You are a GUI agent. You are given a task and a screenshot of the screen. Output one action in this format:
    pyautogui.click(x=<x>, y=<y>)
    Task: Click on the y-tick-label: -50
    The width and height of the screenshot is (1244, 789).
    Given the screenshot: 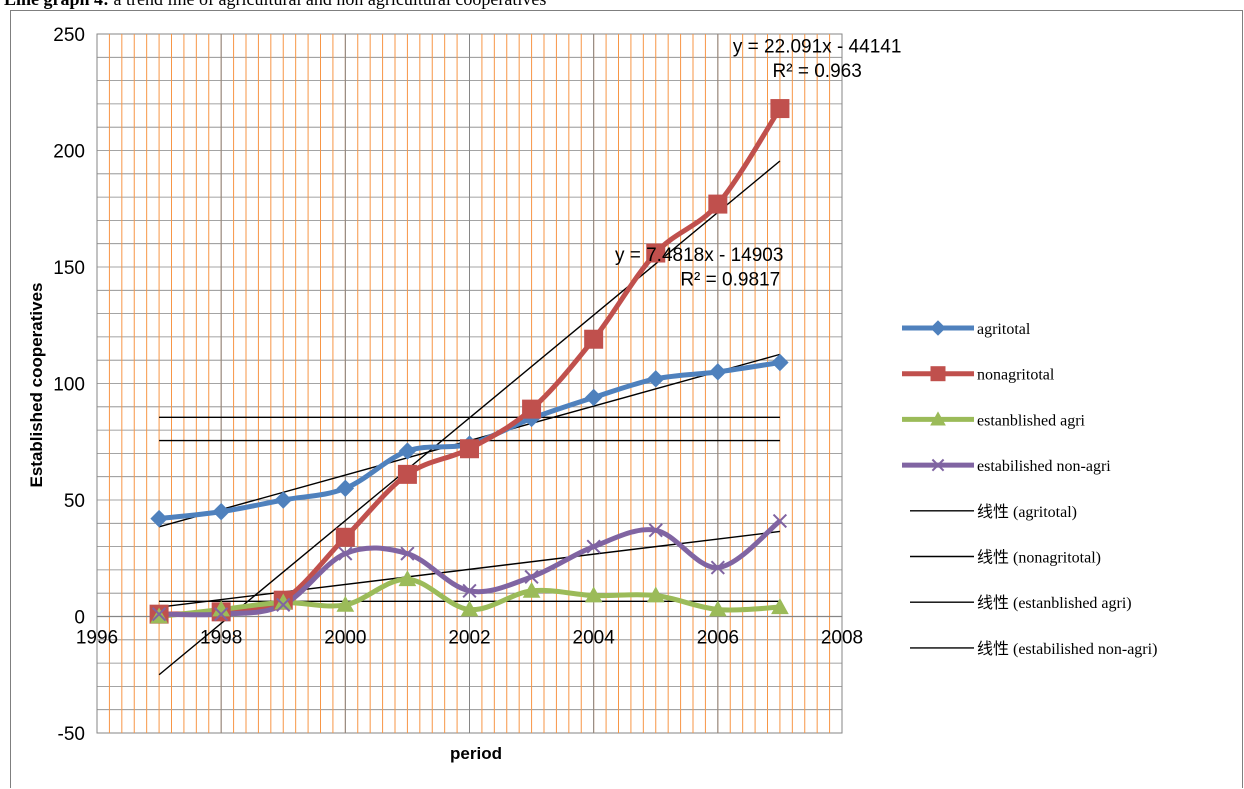 What is the action you would take?
    pyautogui.click(x=71, y=734)
    